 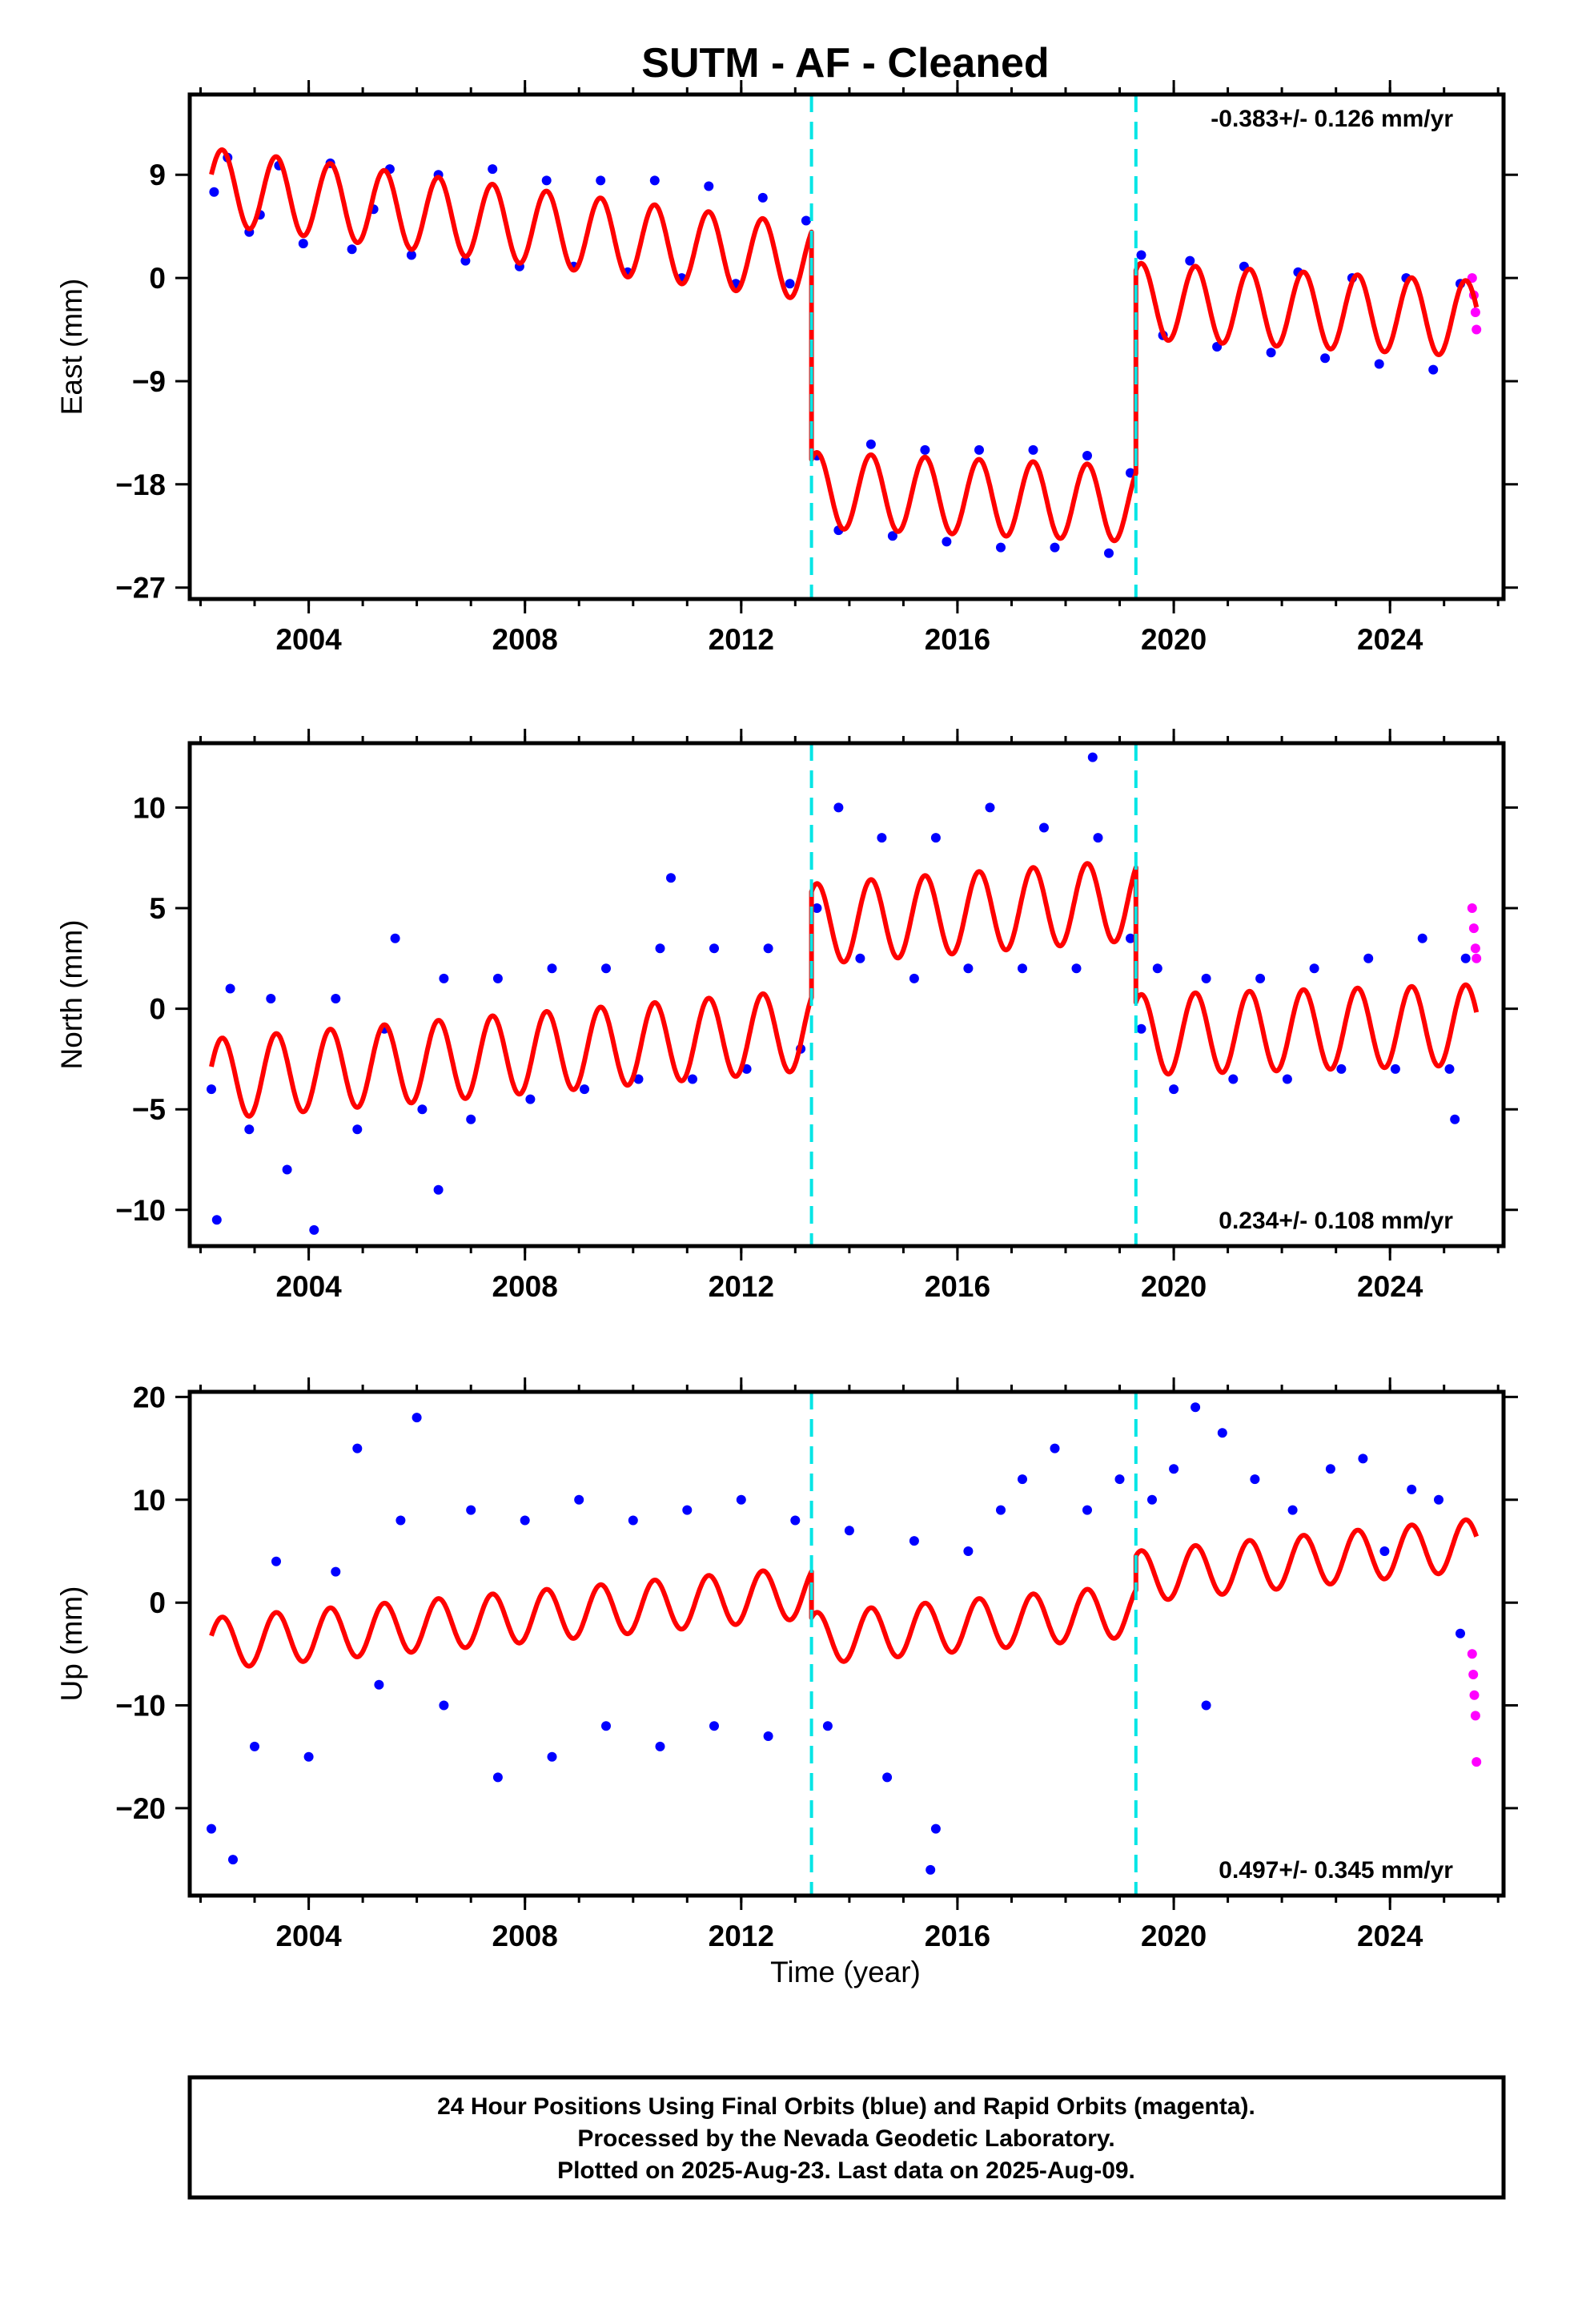 I want to click on x-tick-label: 2012, so click(x=741, y=1286).